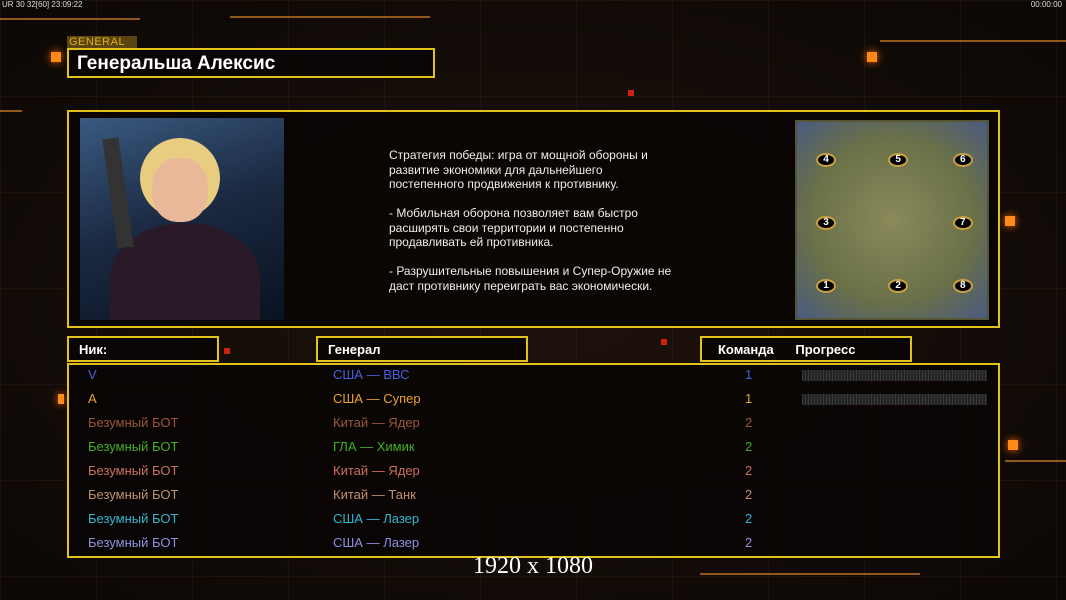 This screenshot has height=600, width=1066. What do you see at coordinates (42, 4) in the screenshot?
I see `fps-counter: UR 30 32[60] 23:09:22` at bounding box center [42, 4].